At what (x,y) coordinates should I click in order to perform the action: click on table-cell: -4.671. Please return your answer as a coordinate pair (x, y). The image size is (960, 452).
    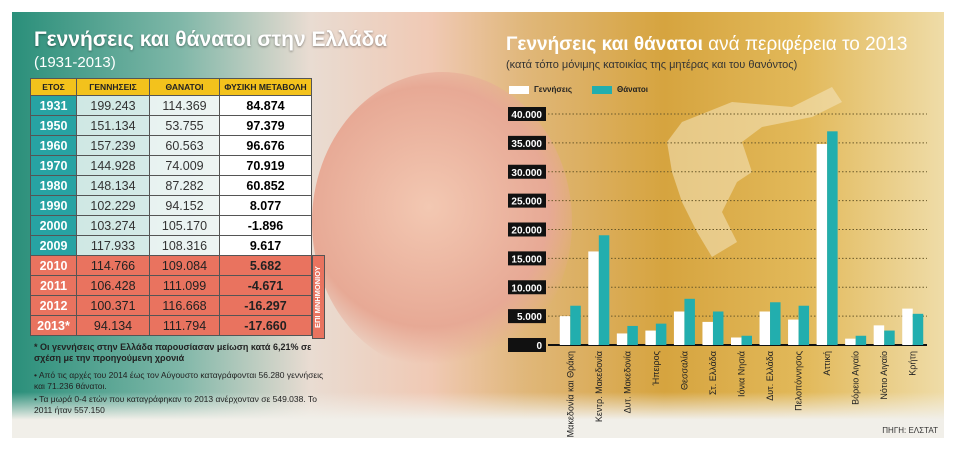
    Looking at the image, I should click on (265, 285).